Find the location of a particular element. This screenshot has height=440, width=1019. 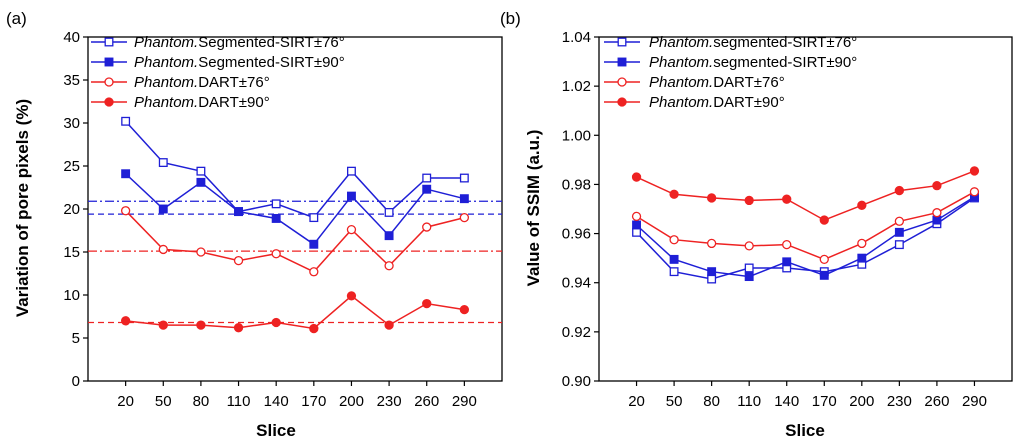

panel-b-x-tick-label: 80 is located at coordinates (711, 401).